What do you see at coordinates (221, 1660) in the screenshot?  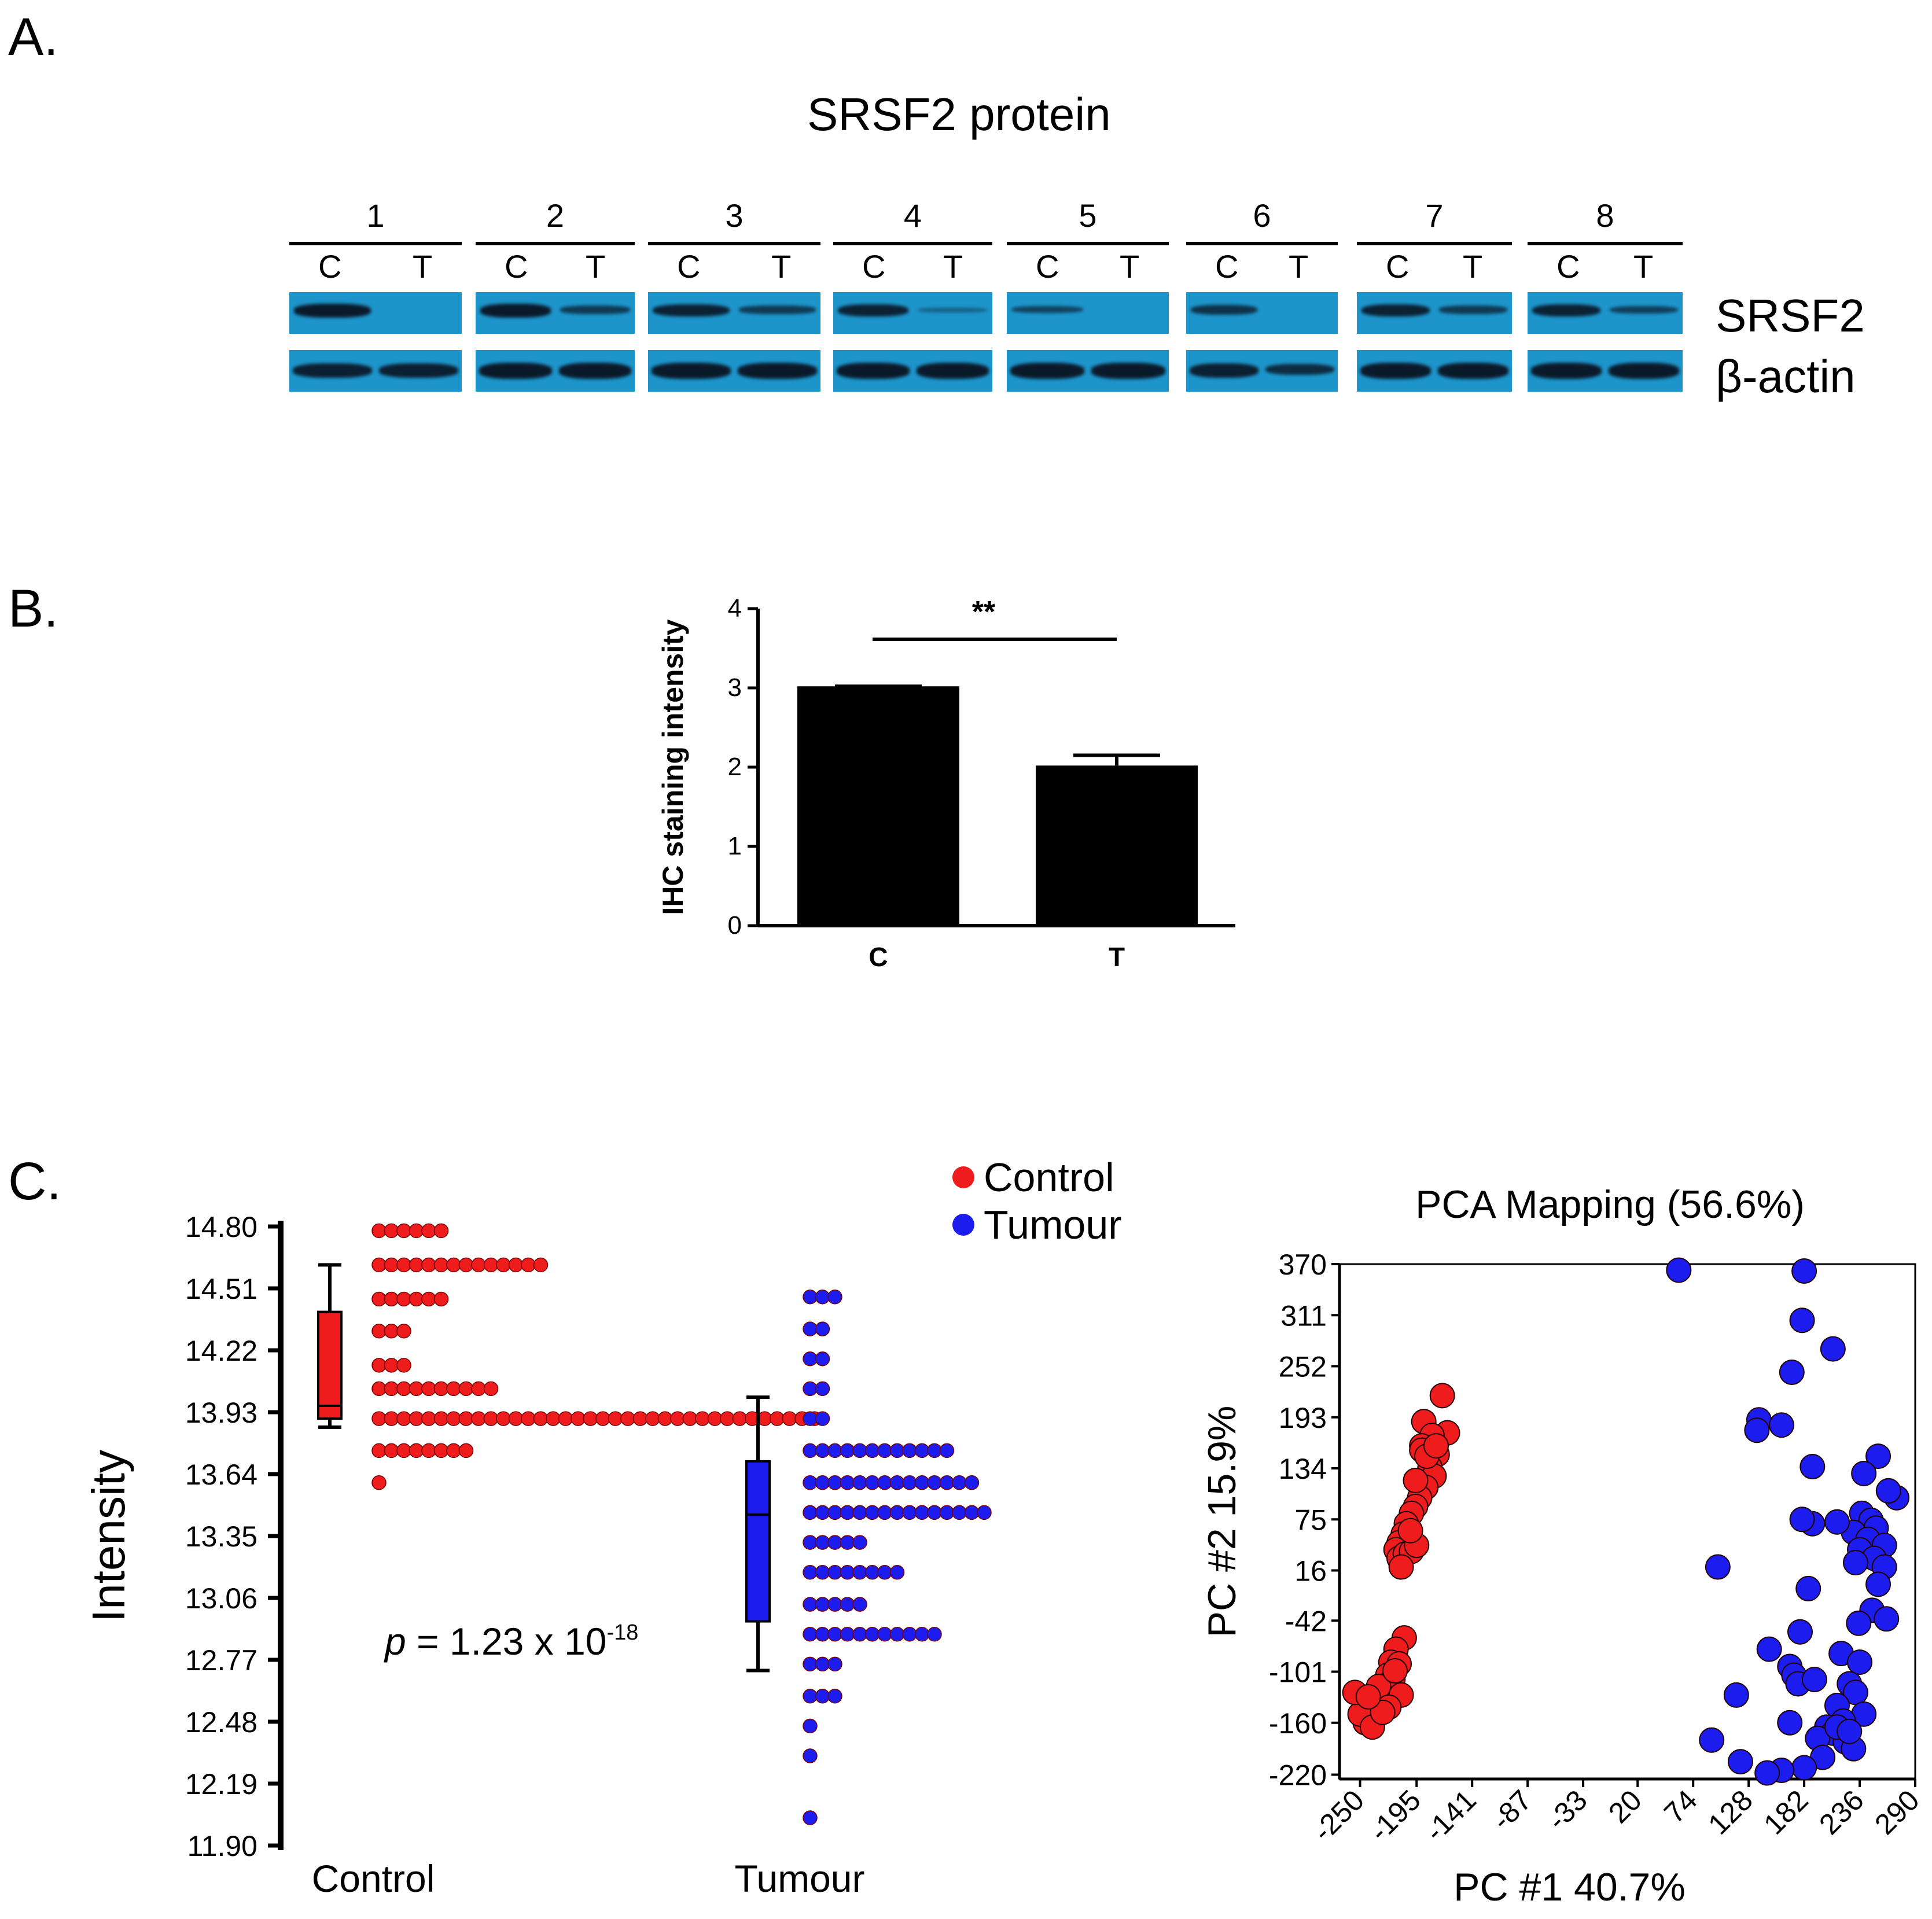 I see `y-tick-label: 12.77` at bounding box center [221, 1660].